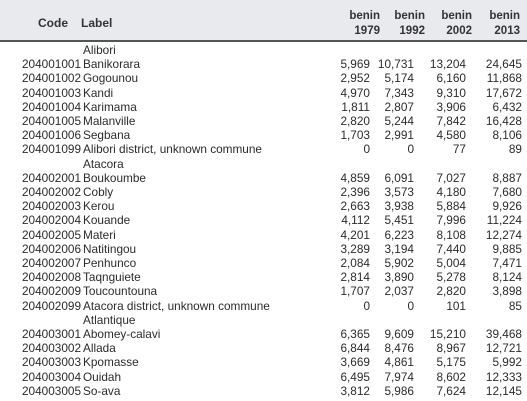 Image resolution: width=527 pixels, height=401 pixels. Describe the element at coordinates (263, 121) in the screenshot. I see `table-row: 204001005 Malanville 2,820 5,244 7,842 16,428` at that location.